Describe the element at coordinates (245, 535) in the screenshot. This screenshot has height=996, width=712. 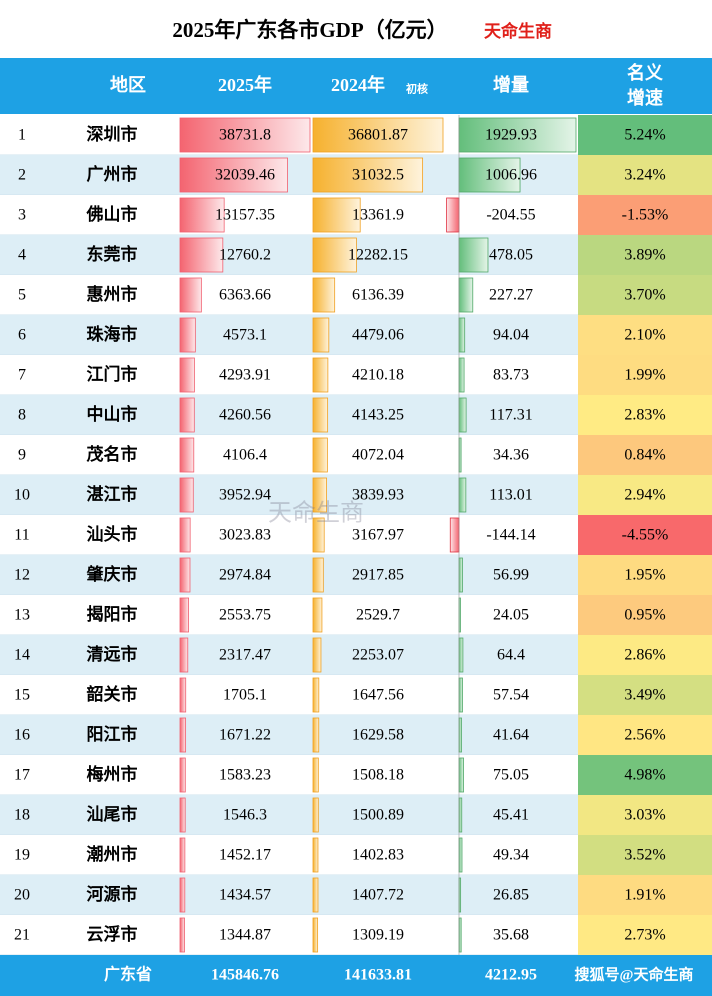
I see `gdp-2025: 3023.83` at that location.